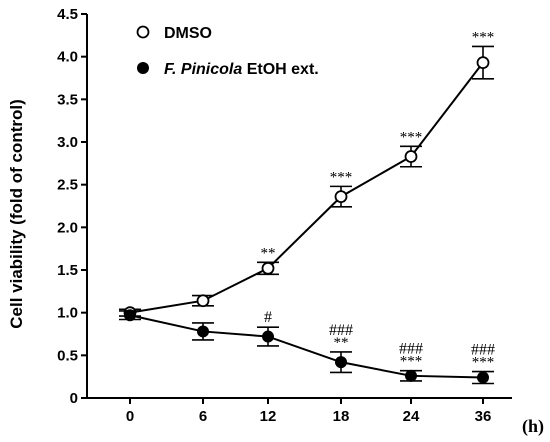  Describe the element at coordinates (227, 51) in the screenshot. I see `legend: DMSO F. Pinicola EtOH ext.` at that location.